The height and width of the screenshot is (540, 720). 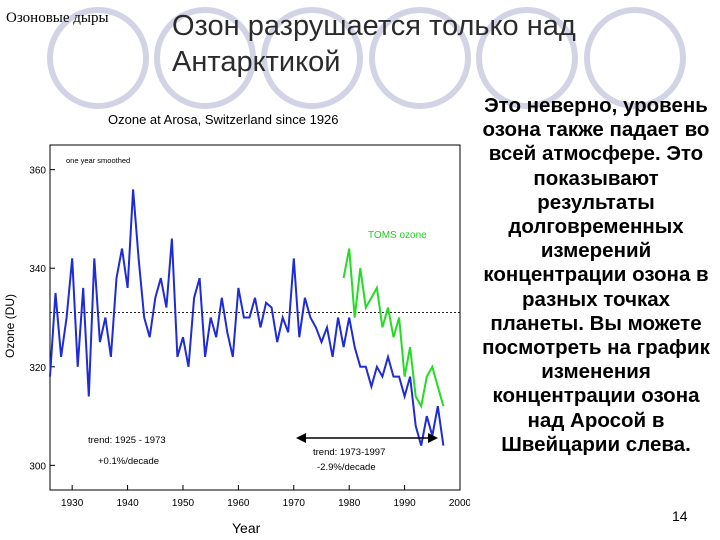 I want to click on y-tick-label: 320, so click(x=37, y=368).